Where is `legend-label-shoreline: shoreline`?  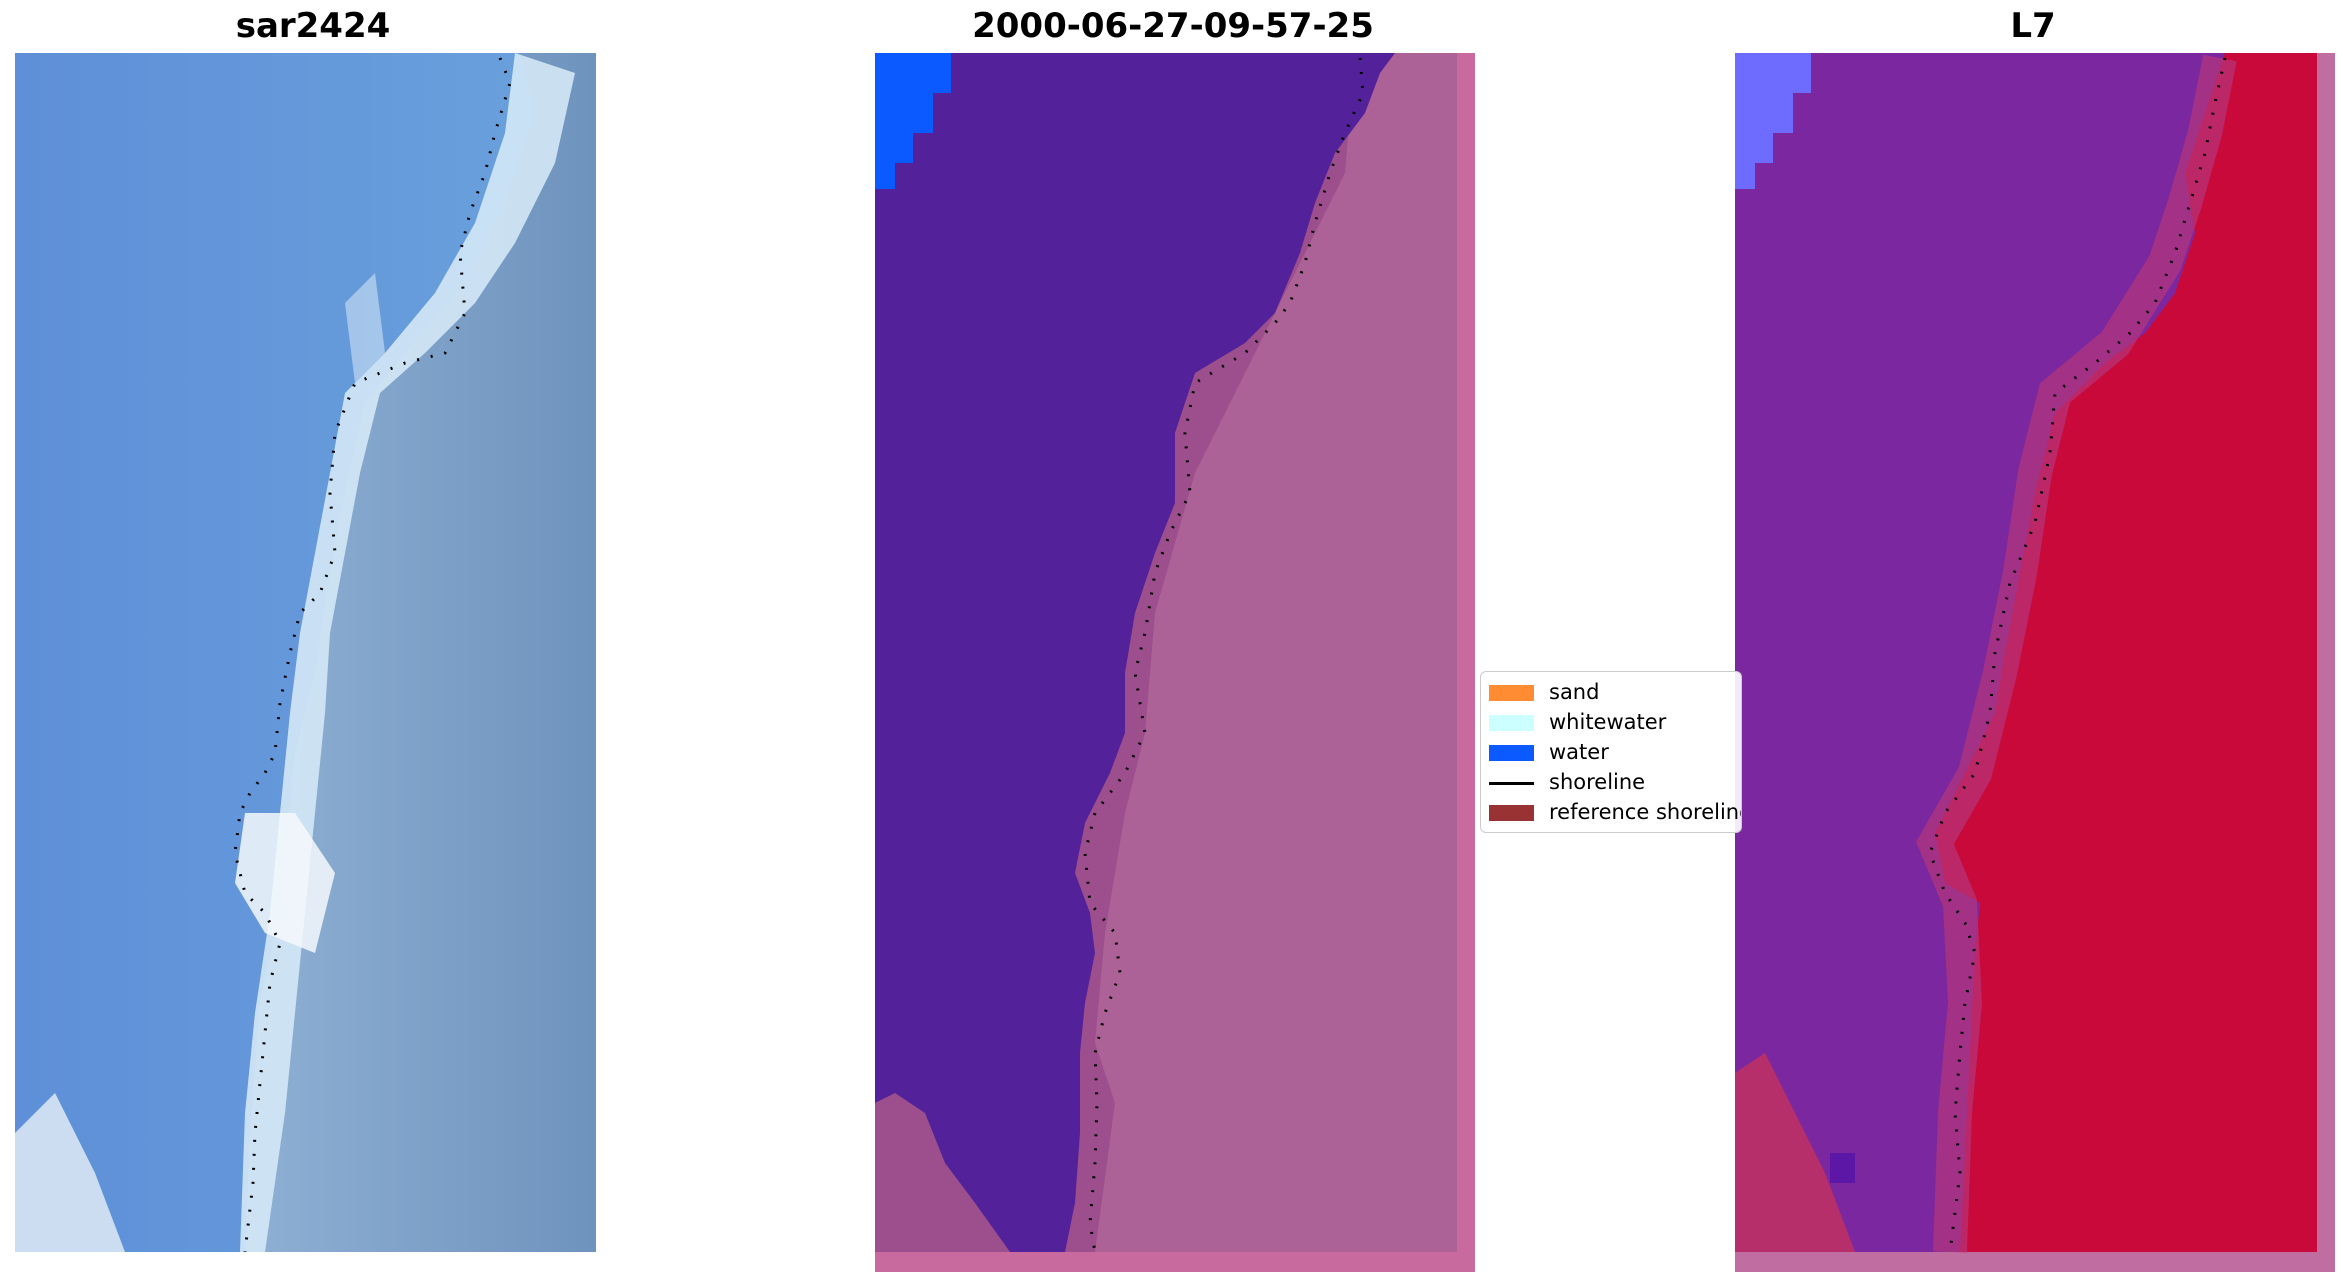 legend-label-shoreline: shoreline is located at coordinates (1597, 782).